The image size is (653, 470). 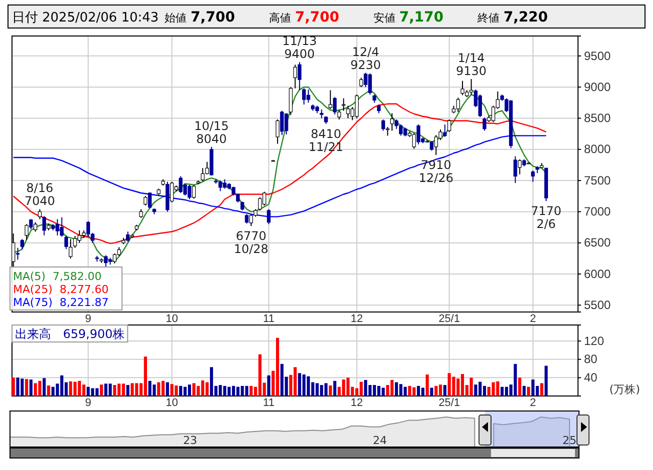 What do you see at coordinates (598, 55) in the screenshot?
I see `y-tick-label: 9500` at bounding box center [598, 55].